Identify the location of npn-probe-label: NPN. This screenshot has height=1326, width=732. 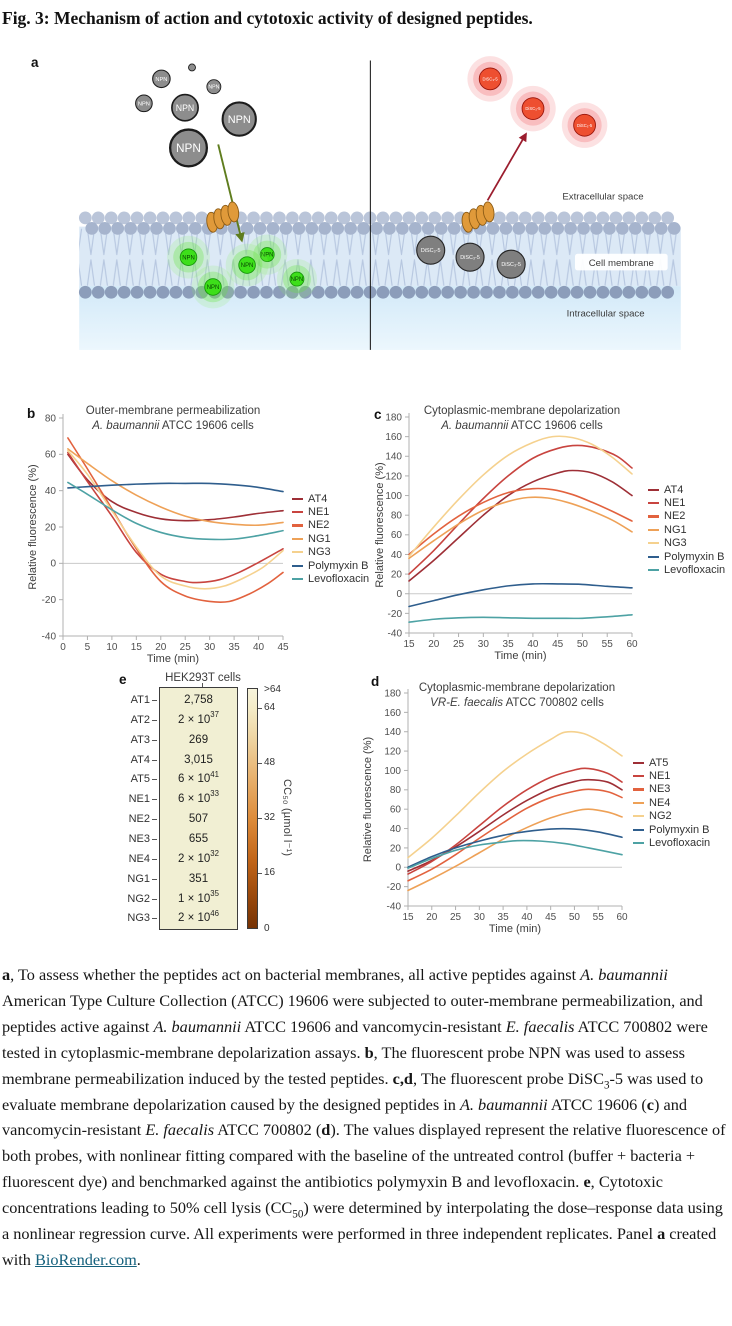
(247, 266).